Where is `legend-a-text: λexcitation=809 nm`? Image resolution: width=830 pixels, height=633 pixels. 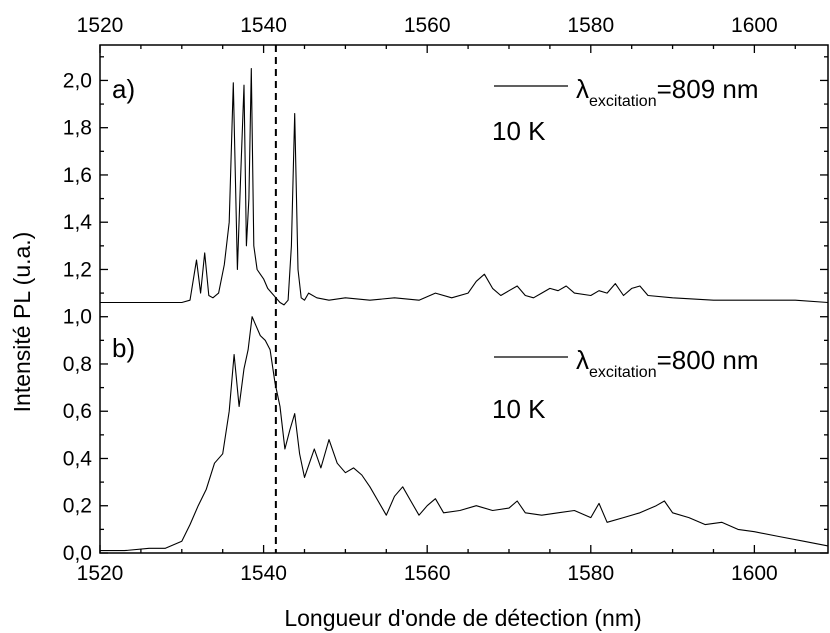 legend-a-text: λexcitation=809 nm is located at coordinates (667, 92).